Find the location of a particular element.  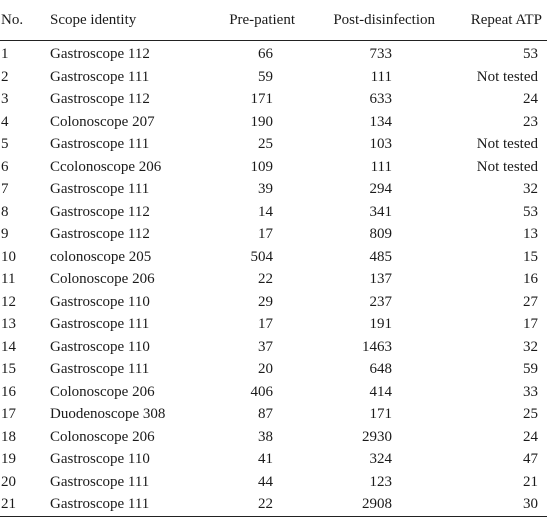

table-row: 3 Gastroscope 112 171 633 24 is located at coordinates (273, 99).